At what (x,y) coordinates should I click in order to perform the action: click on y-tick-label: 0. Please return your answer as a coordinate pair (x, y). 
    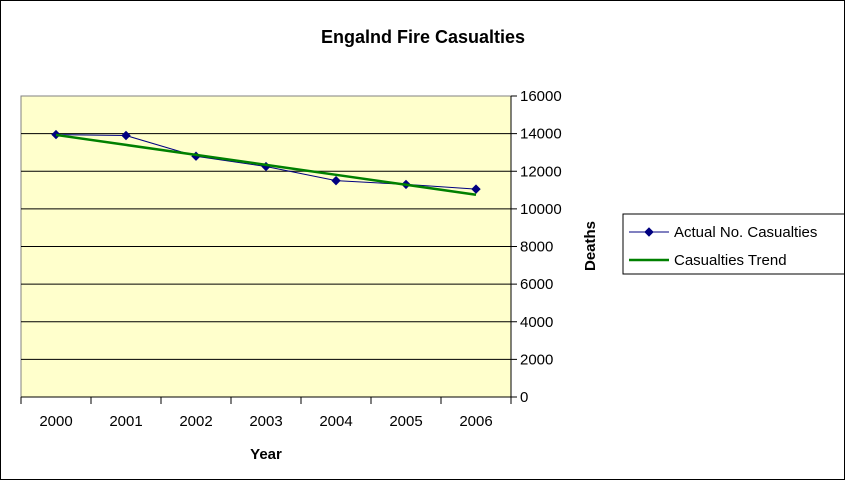
    Looking at the image, I should click on (524, 397).